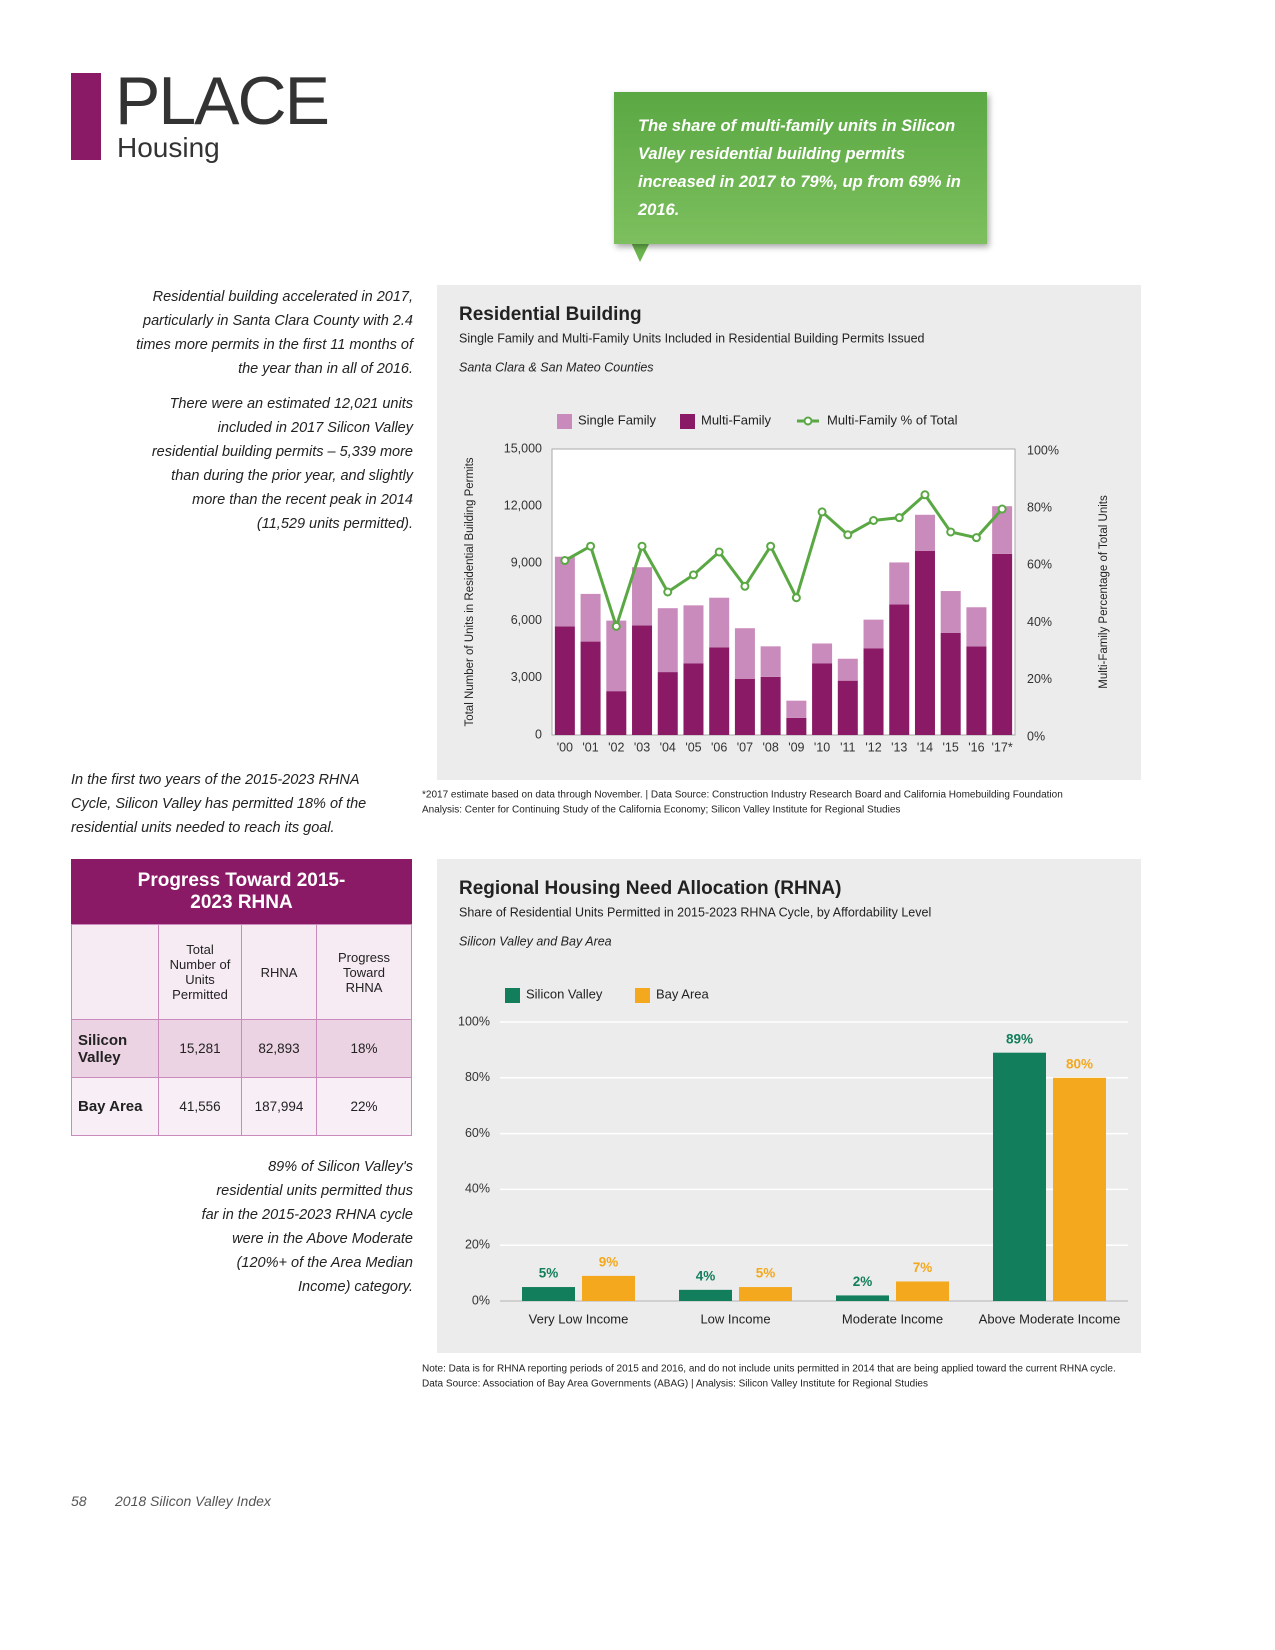  Describe the element at coordinates (1039, 507) in the screenshot. I see `y2-tick-label: 80%` at that location.